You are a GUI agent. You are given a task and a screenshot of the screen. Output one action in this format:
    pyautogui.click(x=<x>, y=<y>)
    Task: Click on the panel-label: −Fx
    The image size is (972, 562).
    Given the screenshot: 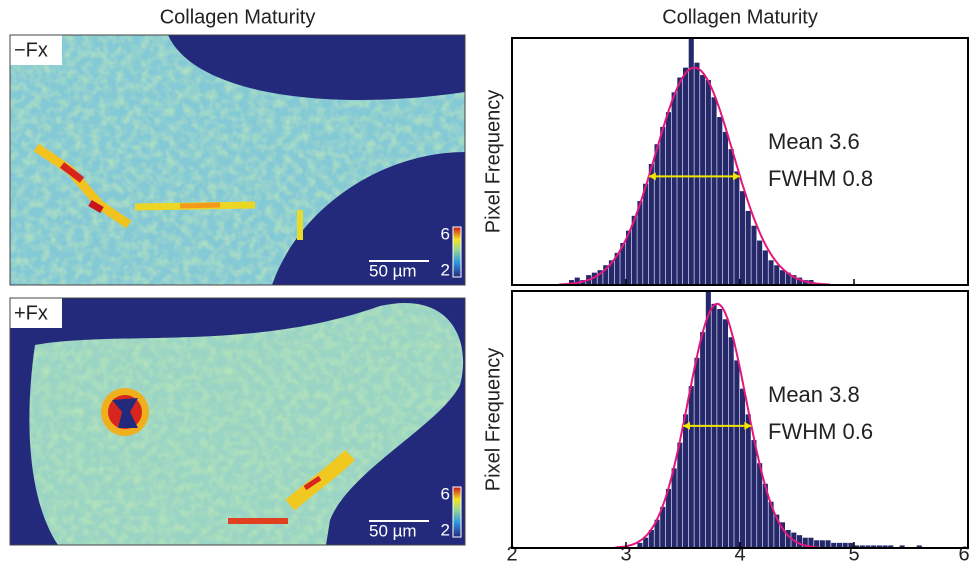 What is the action you would take?
    pyautogui.click(x=31, y=50)
    